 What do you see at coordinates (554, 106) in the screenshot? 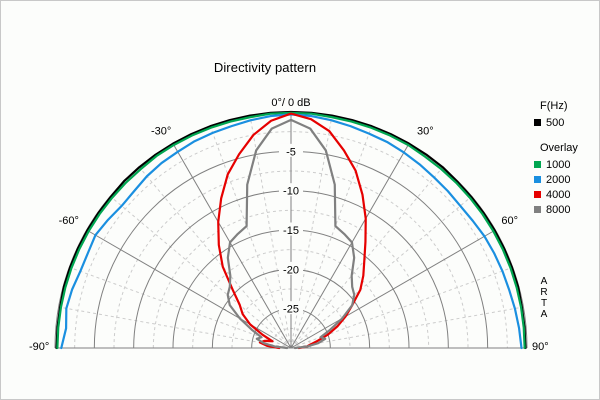
I see `legend-heading-frequency: F(Hz)` at bounding box center [554, 106].